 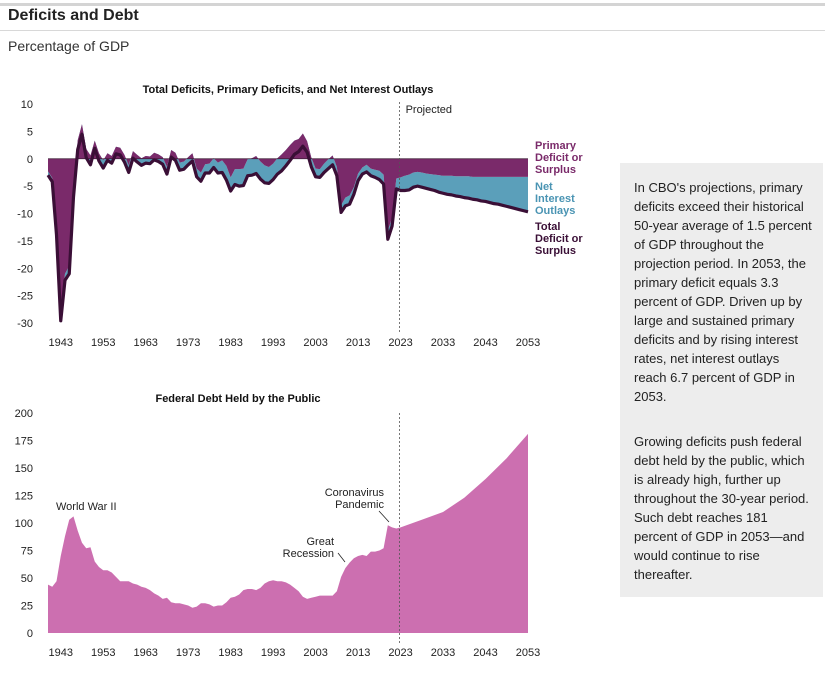 What do you see at coordinates (24, 524) in the screenshot?
I see `debt-ytick-label: 100` at bounding box center [24, 524].